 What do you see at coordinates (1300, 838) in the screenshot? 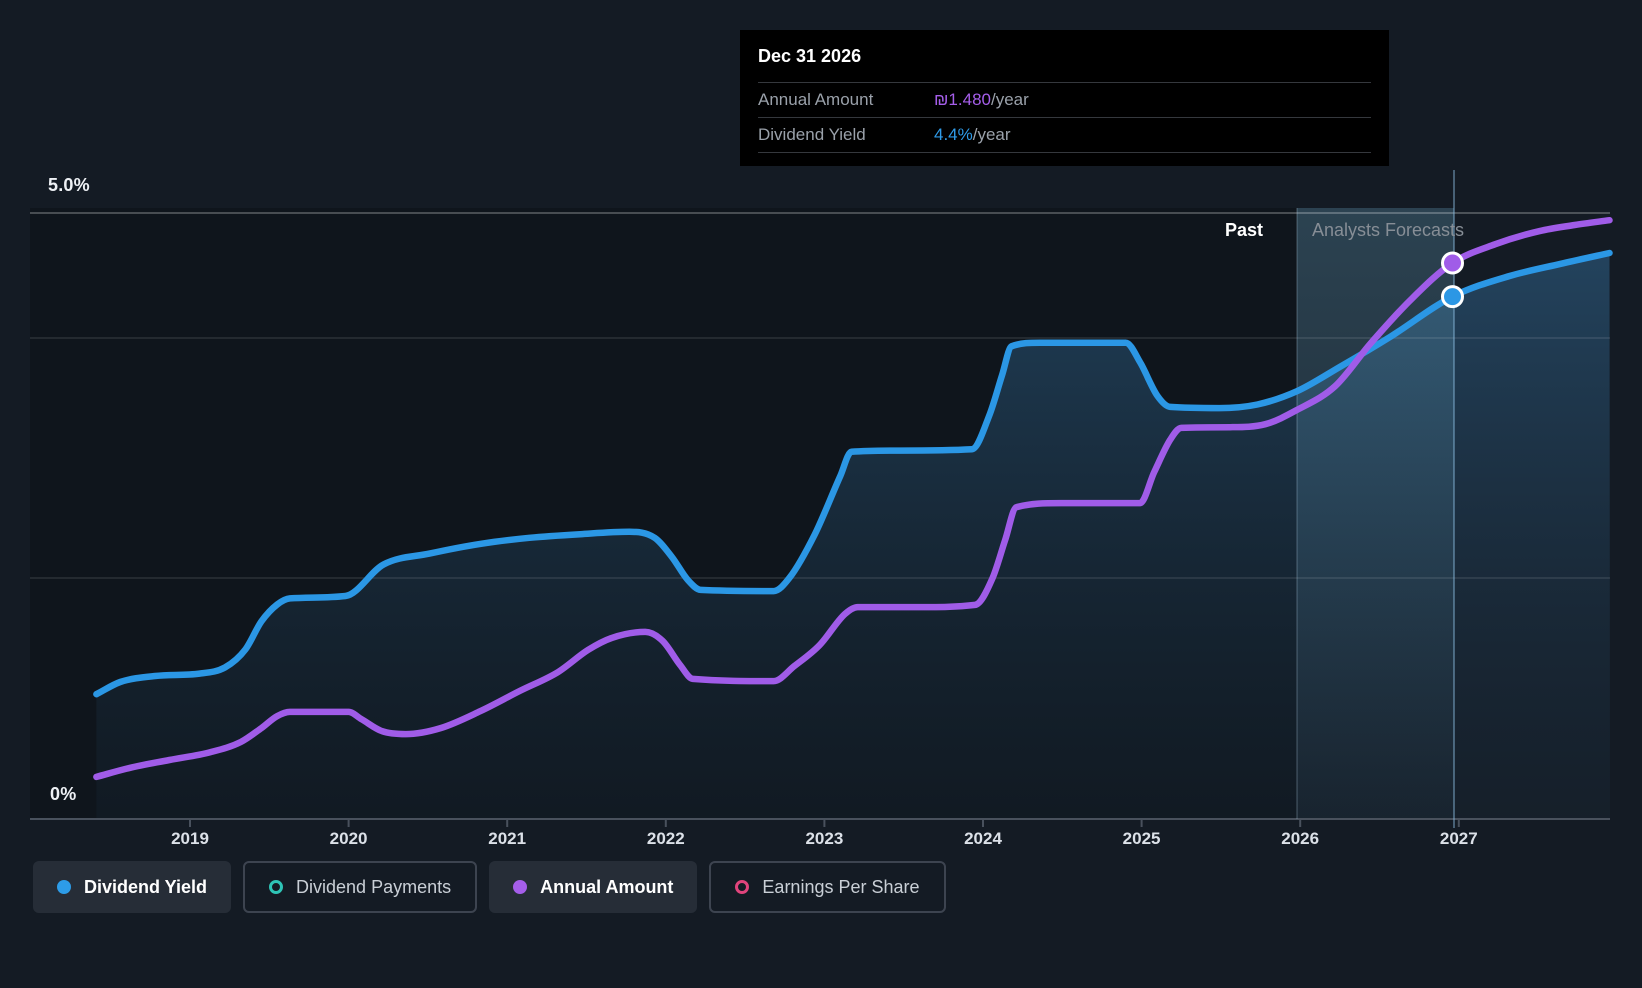
I see `x-axis-label: 2026` at bounding box center [1300, 838].